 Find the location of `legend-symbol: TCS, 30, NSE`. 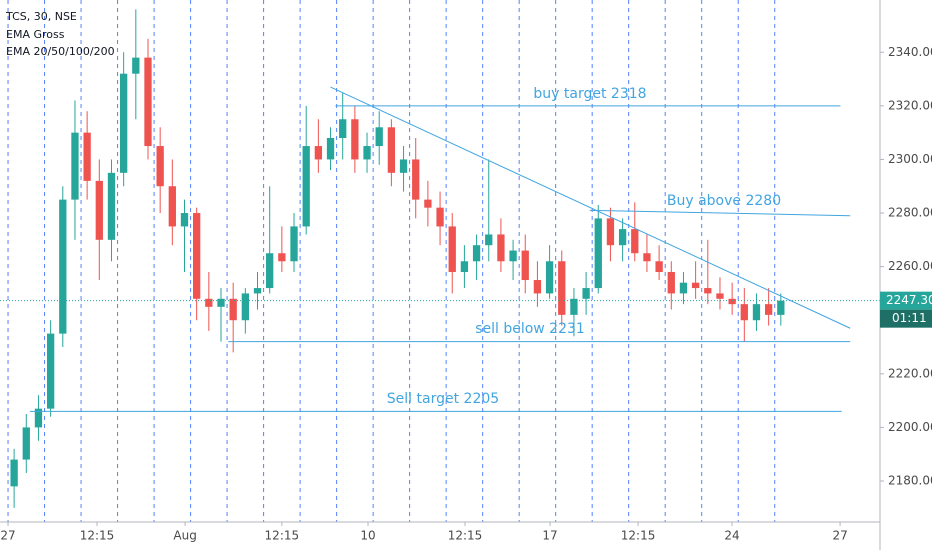

legend-symbol: TCS, 30, NSE is located at coordinates (41, 16).